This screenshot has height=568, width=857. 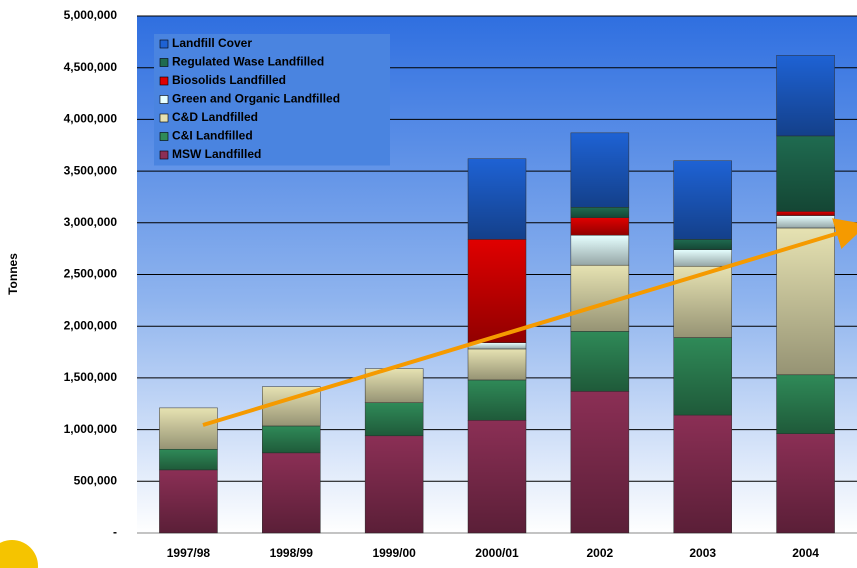 I want to click on x-tick-label: 2004, so click(x=805, y=553).